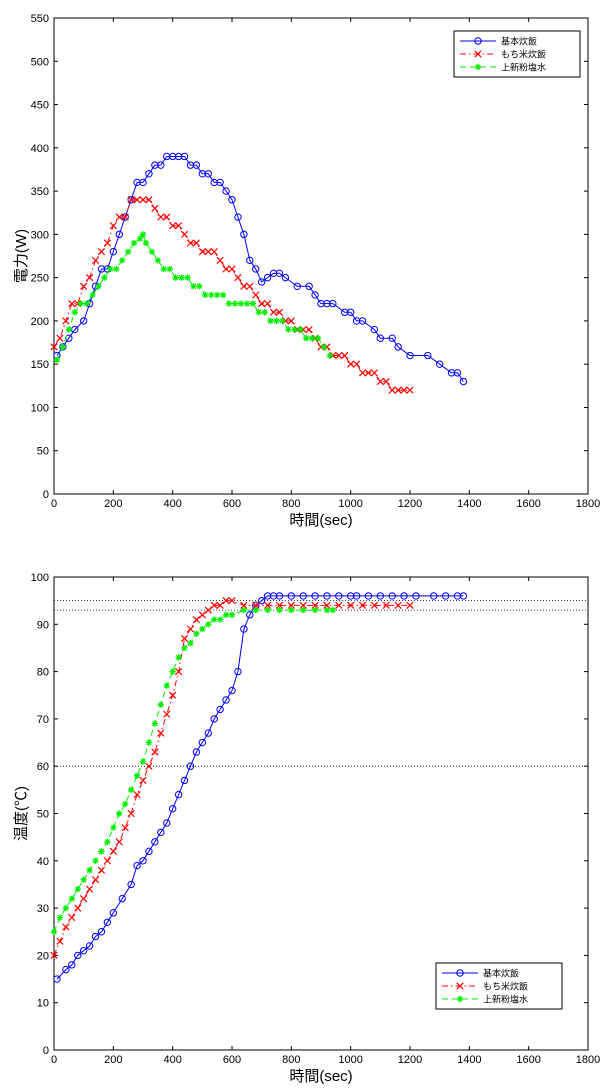 The width and height of the screenshot is (601, 1091). What do you see at coordinates (193, 297) in the screenshot?
I see `power-series-line` at bounding box center [193, 297].